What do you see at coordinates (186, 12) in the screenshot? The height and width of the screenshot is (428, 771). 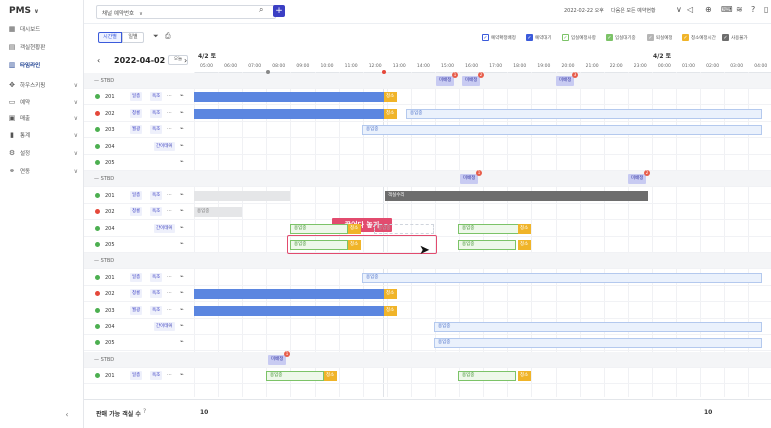 I see `reservation-search-select: 채널 예약번호 ∨` at bounding box center [186, 12].